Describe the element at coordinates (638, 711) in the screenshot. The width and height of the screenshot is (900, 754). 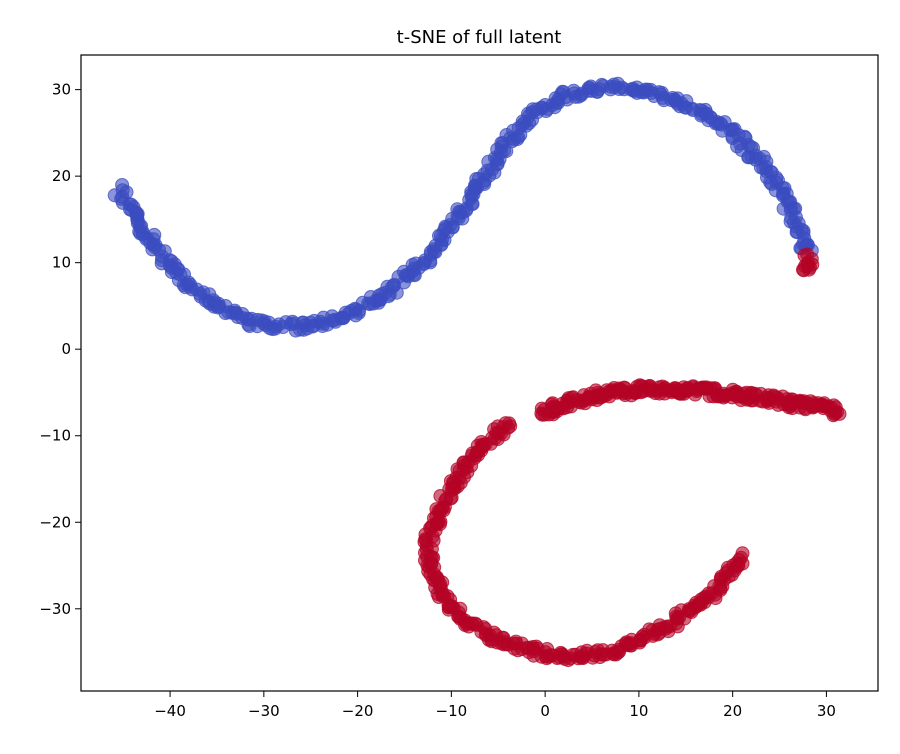
I see `x-tick-label: 10` at that location.